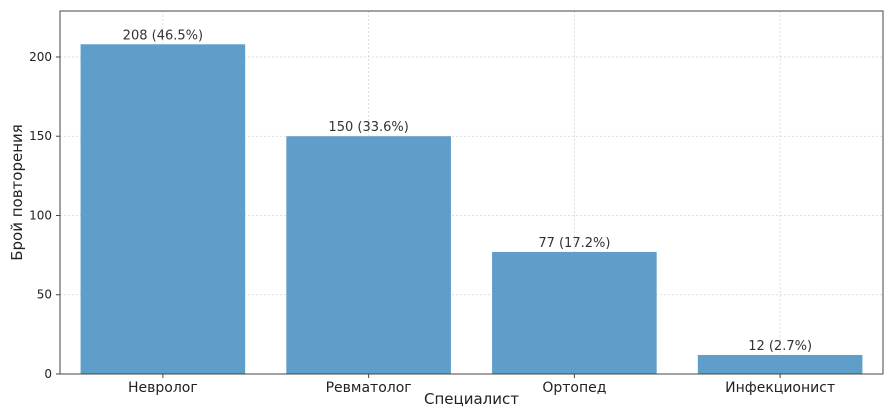 This screenshot has width=885, height=409. What do you see at coordinates (481, 385) in the screenshot?
I see `x-axis-ticks: Невролог Ревматолог Ортопед Инфекционист` at bounding box center [481, 385].